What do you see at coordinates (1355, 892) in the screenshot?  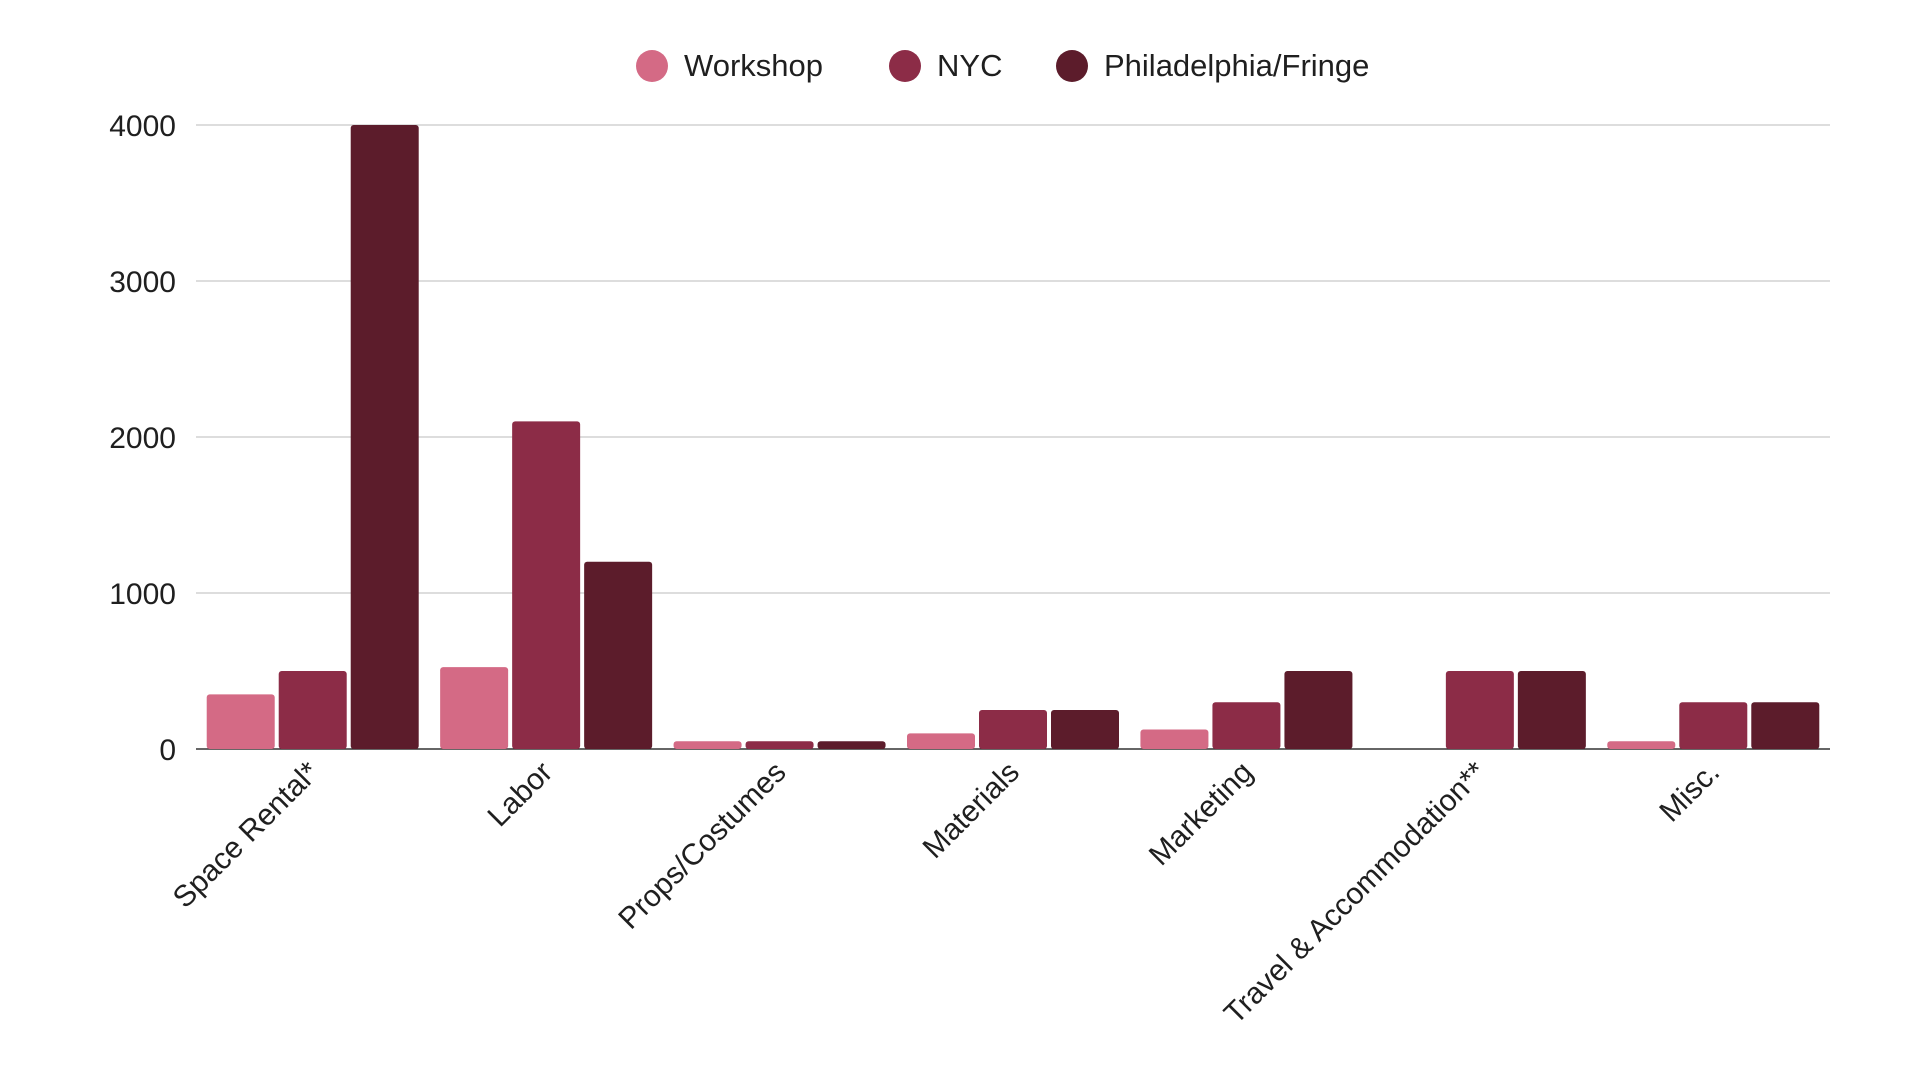 I see `x-tick-label: Travel & Accommodation**` at bounding box center [1355, 892].